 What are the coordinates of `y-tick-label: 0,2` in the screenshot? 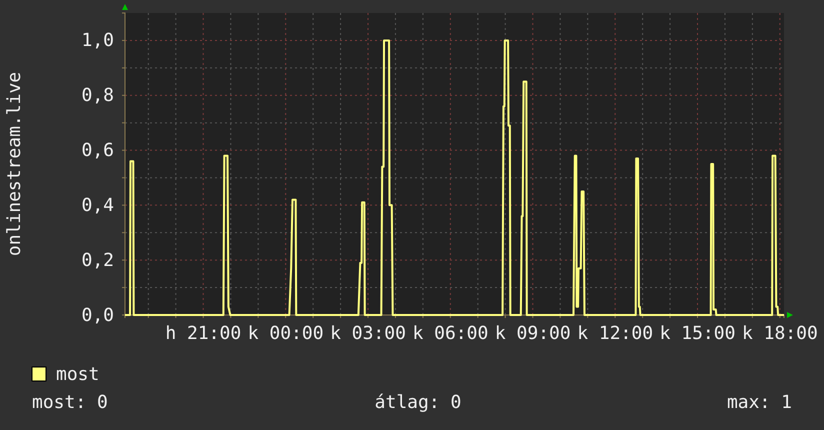 It's located at (97, 260).